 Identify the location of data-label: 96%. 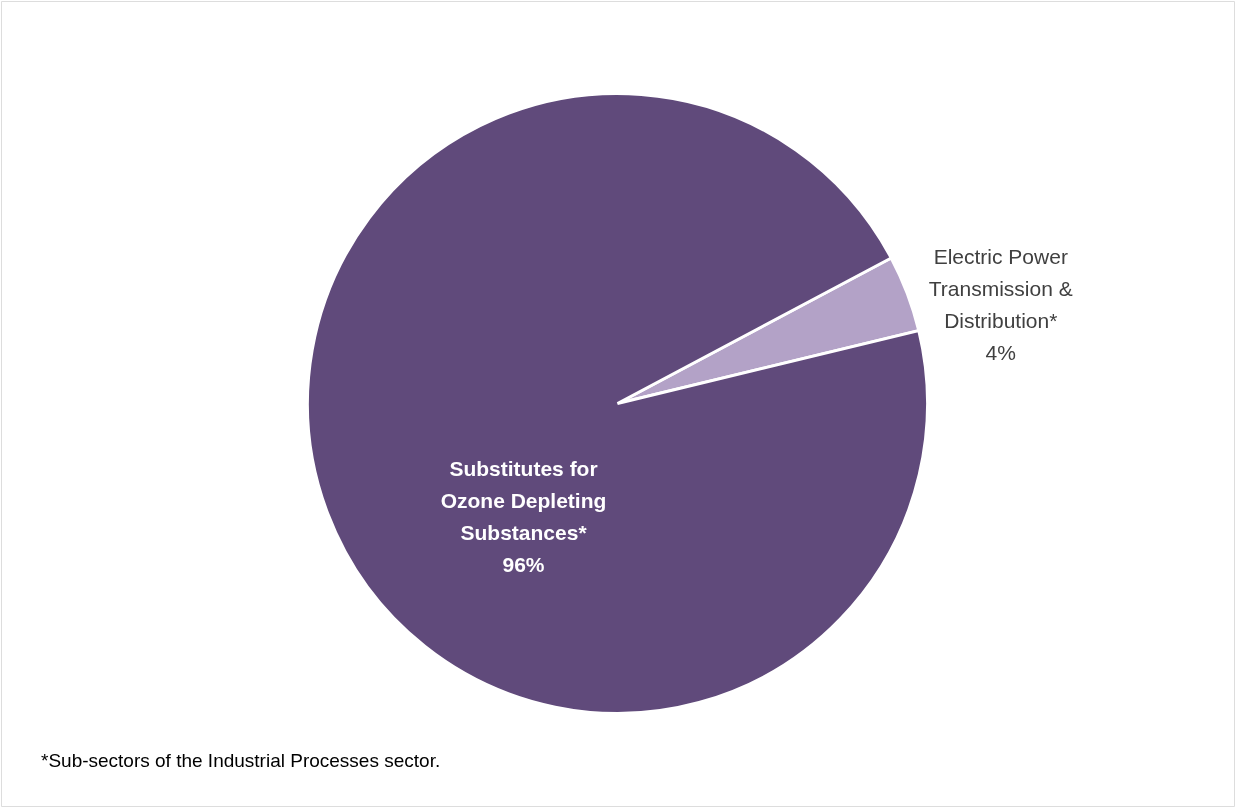
(523, 564).